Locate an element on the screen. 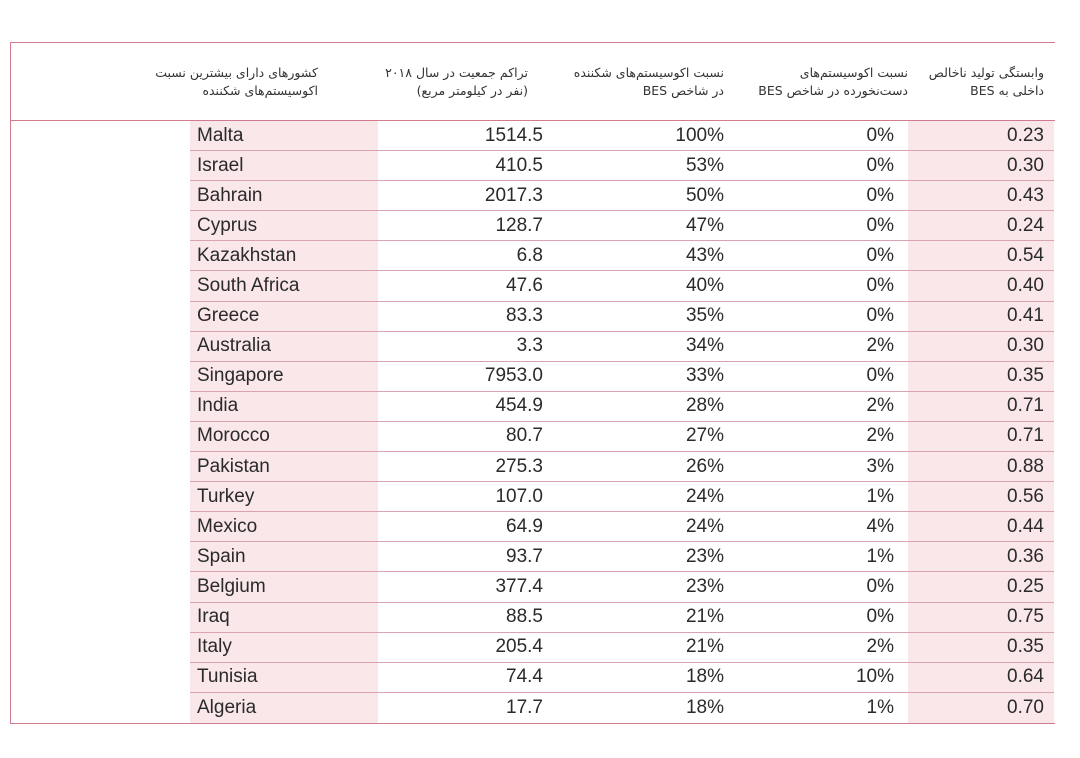 The height and width of the screenshot is (758, 1080). table-row: Spain 93.7 23% 1% 0.36 is located at coordinates (622, 557).